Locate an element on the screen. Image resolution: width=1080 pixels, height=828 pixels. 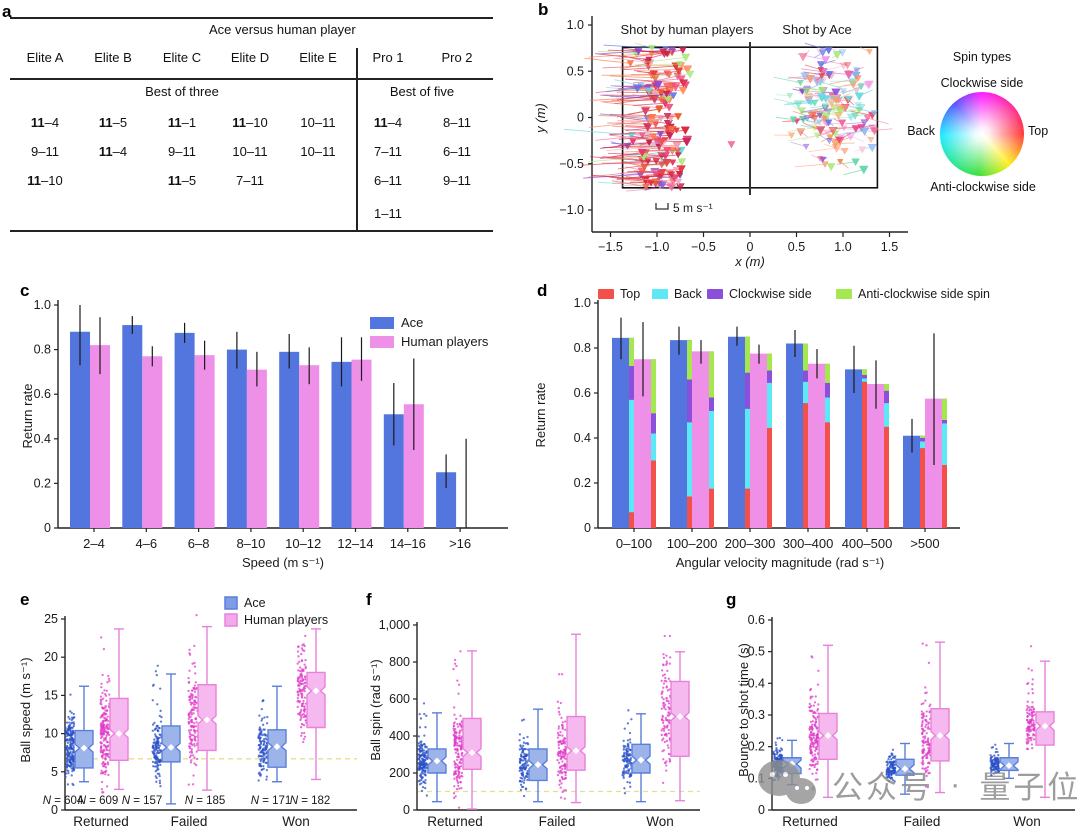
n-count-label: N = 171 is located at coordinates (271, 801).